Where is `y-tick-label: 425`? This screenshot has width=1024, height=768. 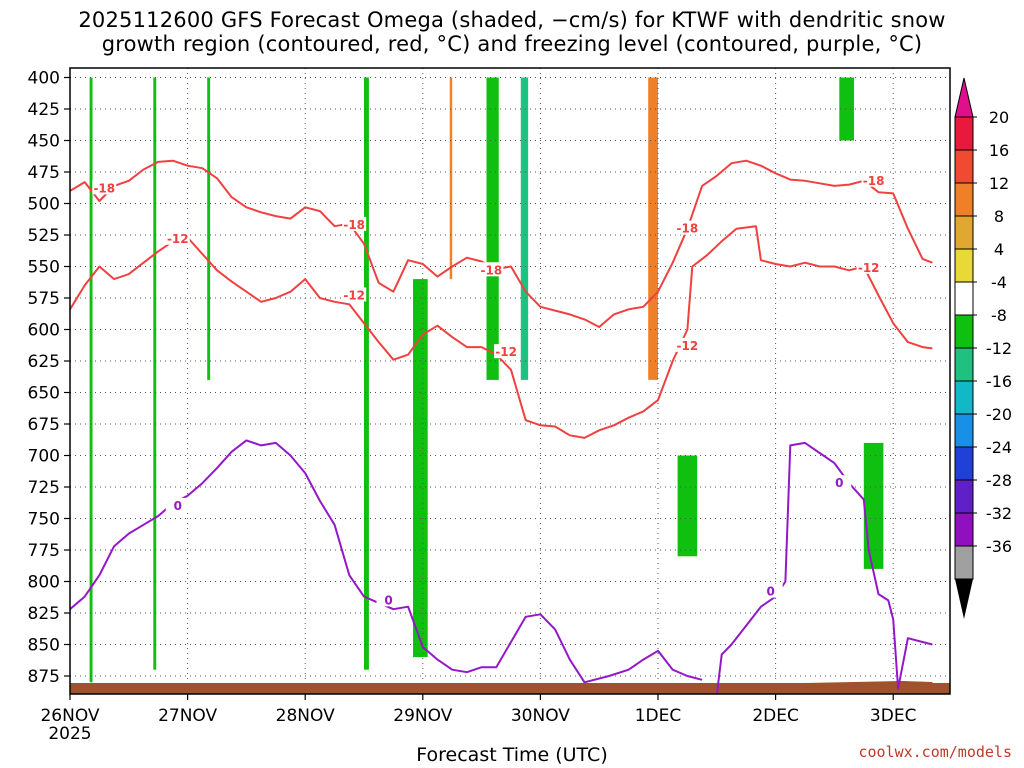
y-tick-label: 425 is located at coordinates (44, 110).